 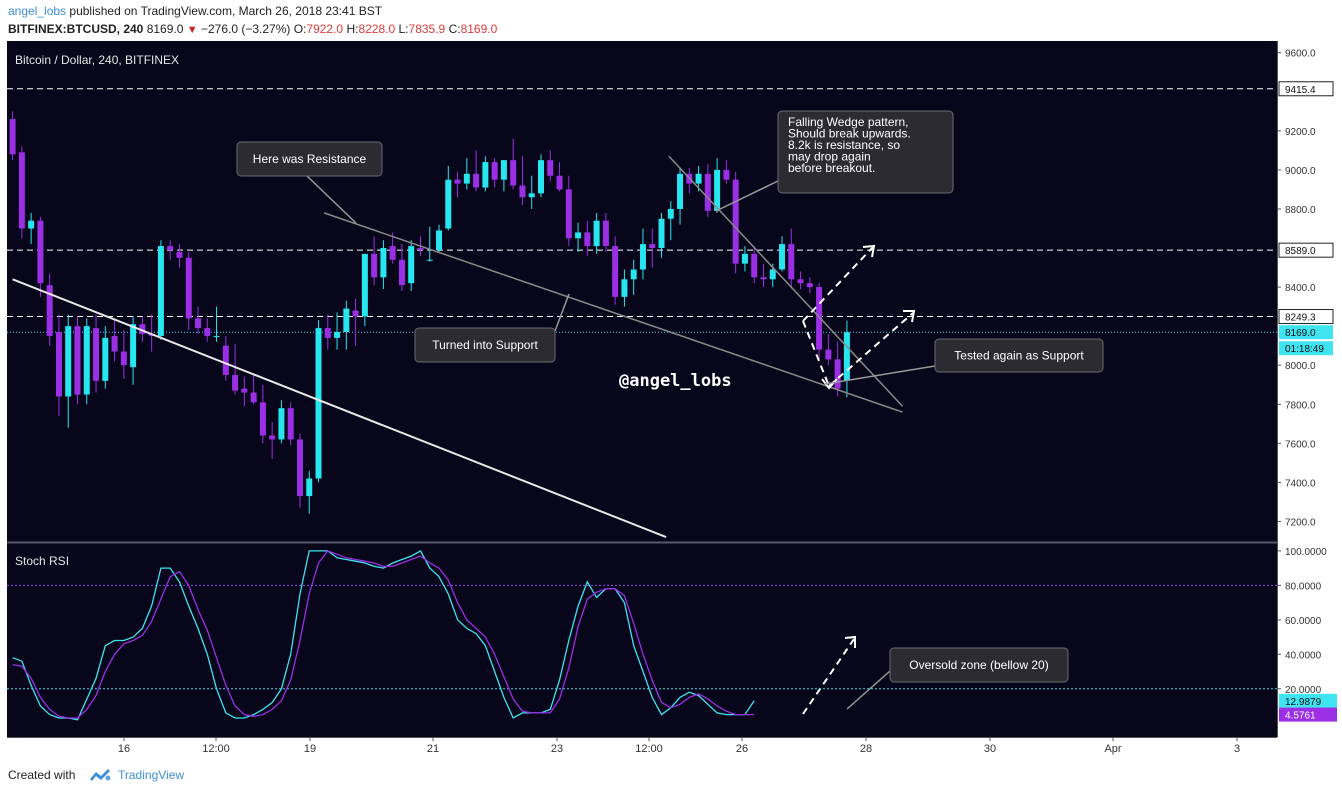 What do you see at coordinates (613, 312) in the screenshot?
I see `trendline-resistance-support-line` at bounding box center [613, 312].